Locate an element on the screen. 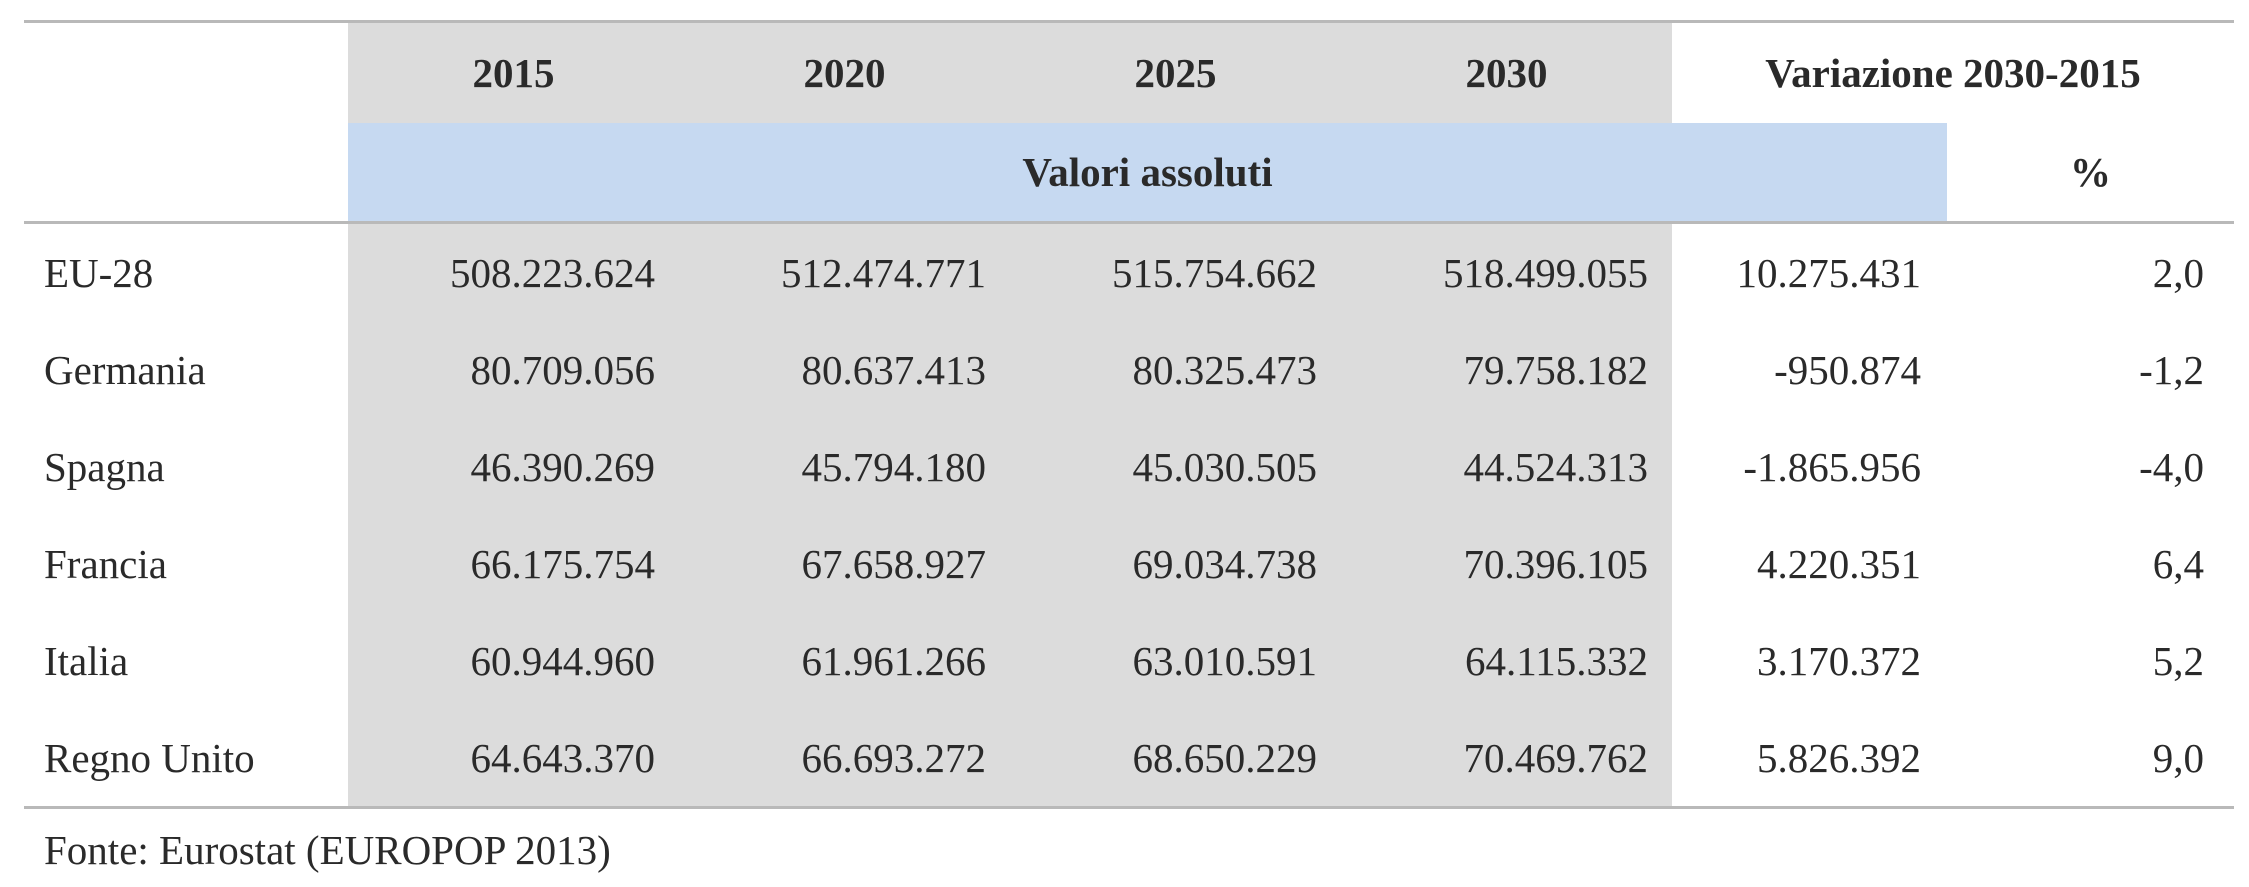 This screenshot has height=887, width=2249. row-label: Francia is located at coordinates (105, 563).